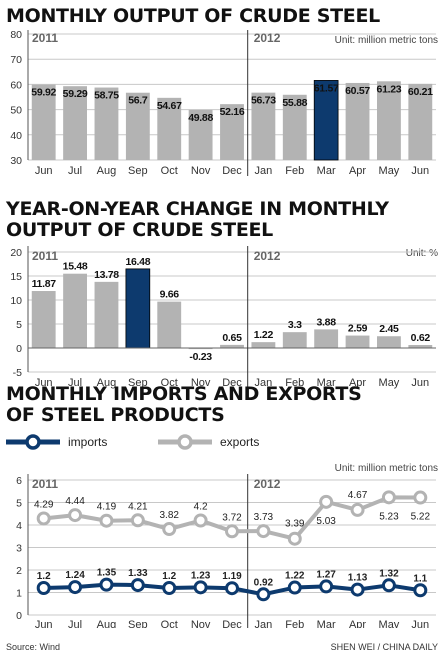 Image resolution: width=446 pixels, height=659 pixels. I want to click on output-xtick-label: Jul, so click(75, 171).